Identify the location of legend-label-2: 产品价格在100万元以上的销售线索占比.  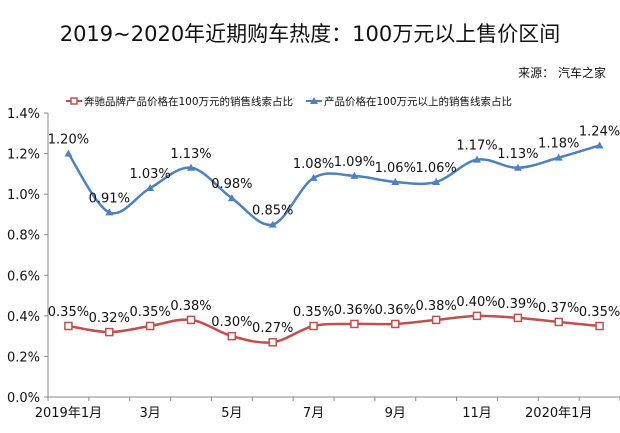
(418, 101).